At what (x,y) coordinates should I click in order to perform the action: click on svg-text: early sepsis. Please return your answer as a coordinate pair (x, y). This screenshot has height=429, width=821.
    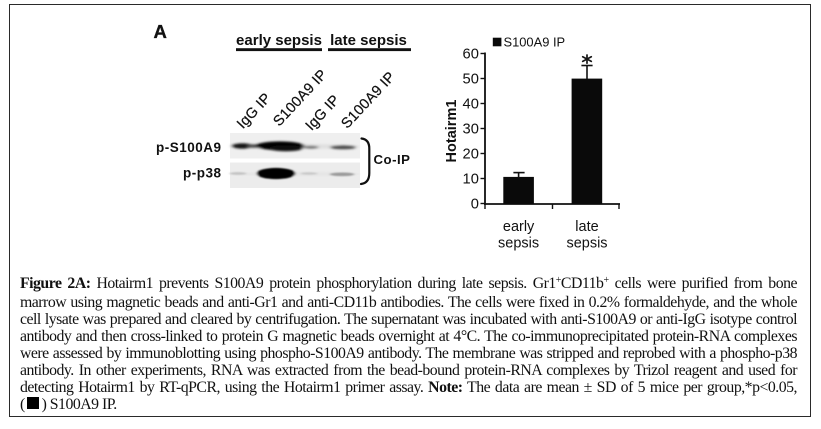
    Looking at the image, I should click on (279, 40).